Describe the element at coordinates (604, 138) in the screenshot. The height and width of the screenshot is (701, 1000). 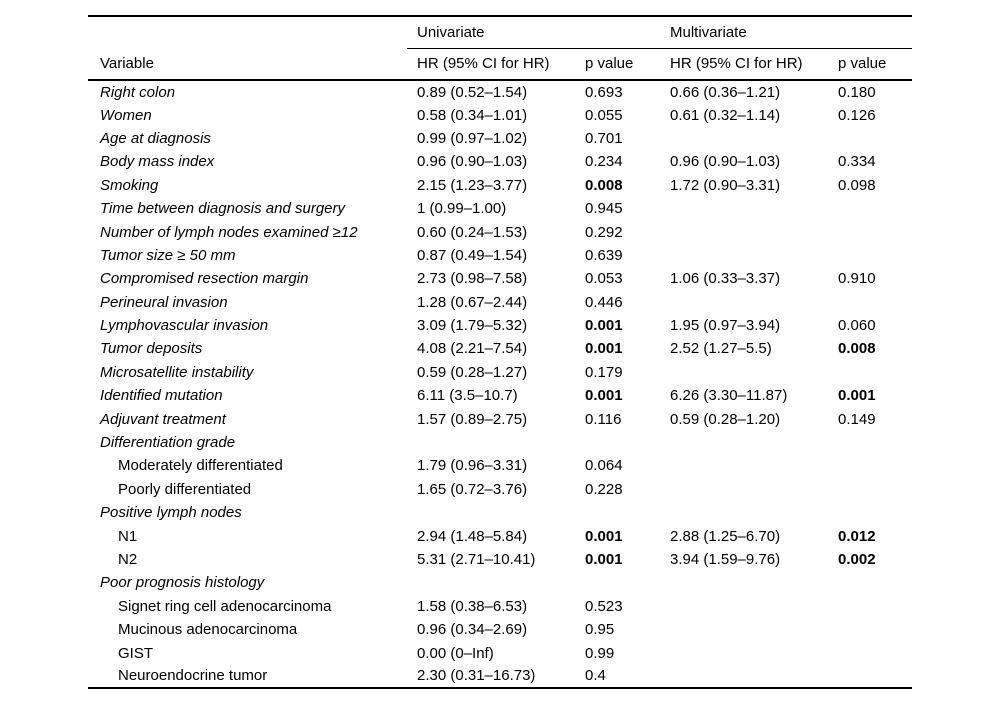
I see `univariate-p-cell: 0.701` at that location.